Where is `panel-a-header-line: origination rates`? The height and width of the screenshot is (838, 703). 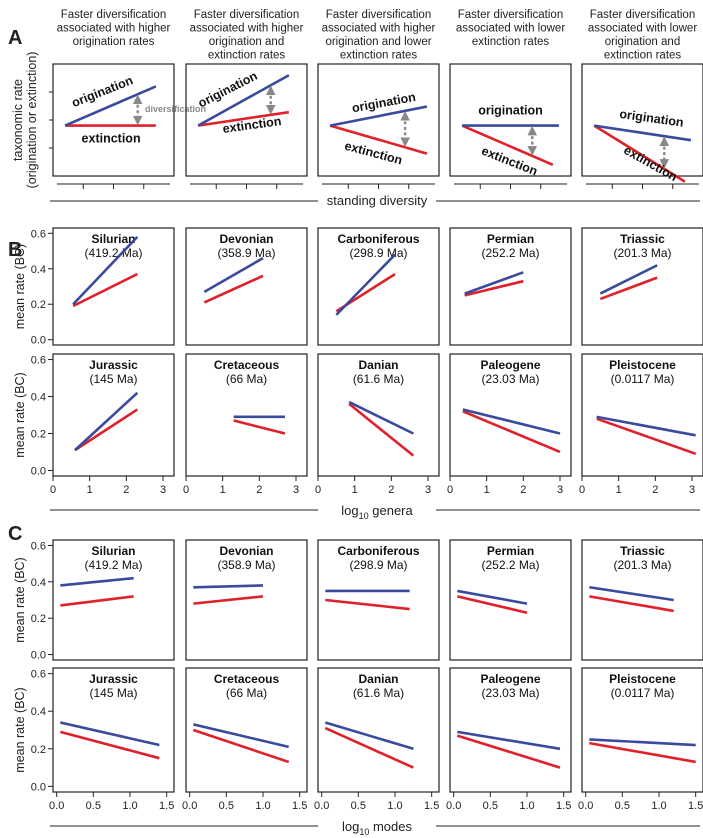 panel-a-header-line: origination rates is located at coordinates (114, 42).